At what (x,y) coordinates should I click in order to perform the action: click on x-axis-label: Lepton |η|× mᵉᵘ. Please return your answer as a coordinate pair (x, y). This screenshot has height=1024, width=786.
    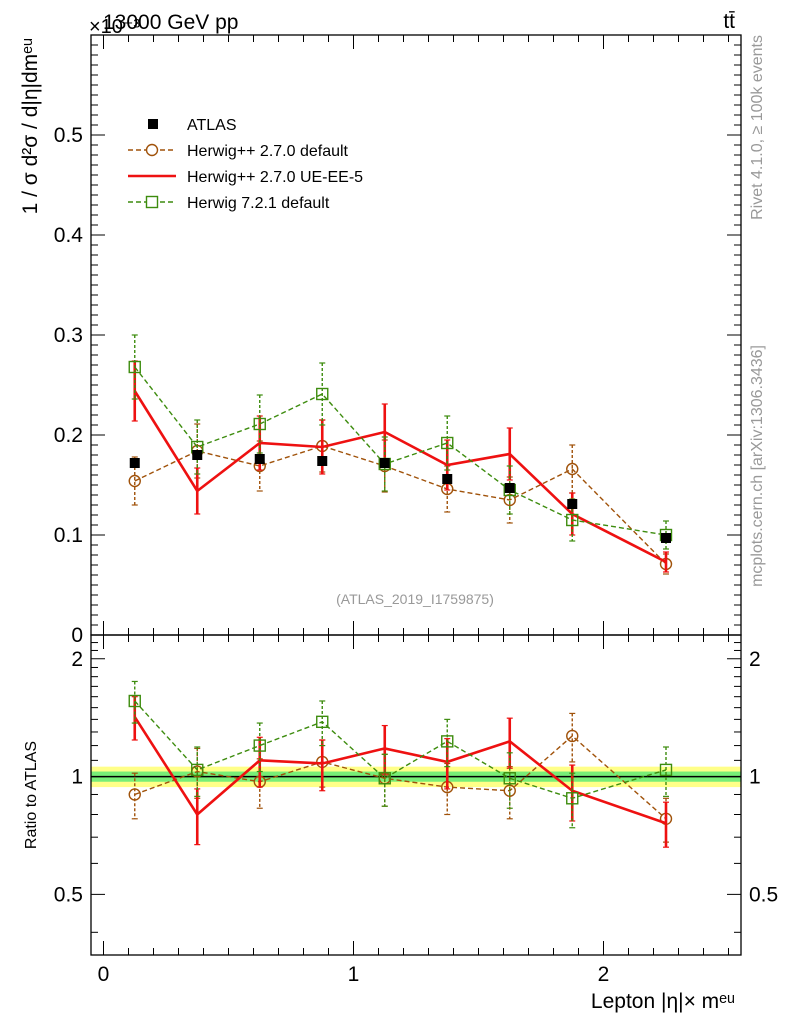
    Looking at the image, I should click on (663, 1001).